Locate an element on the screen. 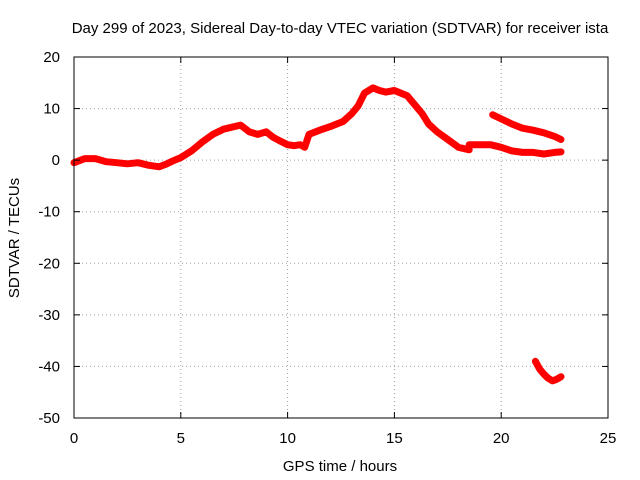 Image resolution: width=640 pixels, height=480 pixels. y-tick-label: 0 is located at coordinates (56, 160).